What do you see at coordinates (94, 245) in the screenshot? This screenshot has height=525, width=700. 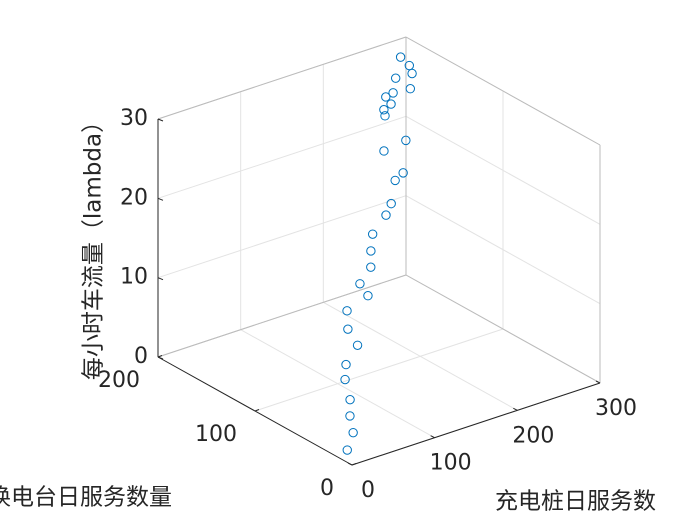 I see `z-axis-label: 每小时车流量（lambda）` at bounding box center [94, 245].